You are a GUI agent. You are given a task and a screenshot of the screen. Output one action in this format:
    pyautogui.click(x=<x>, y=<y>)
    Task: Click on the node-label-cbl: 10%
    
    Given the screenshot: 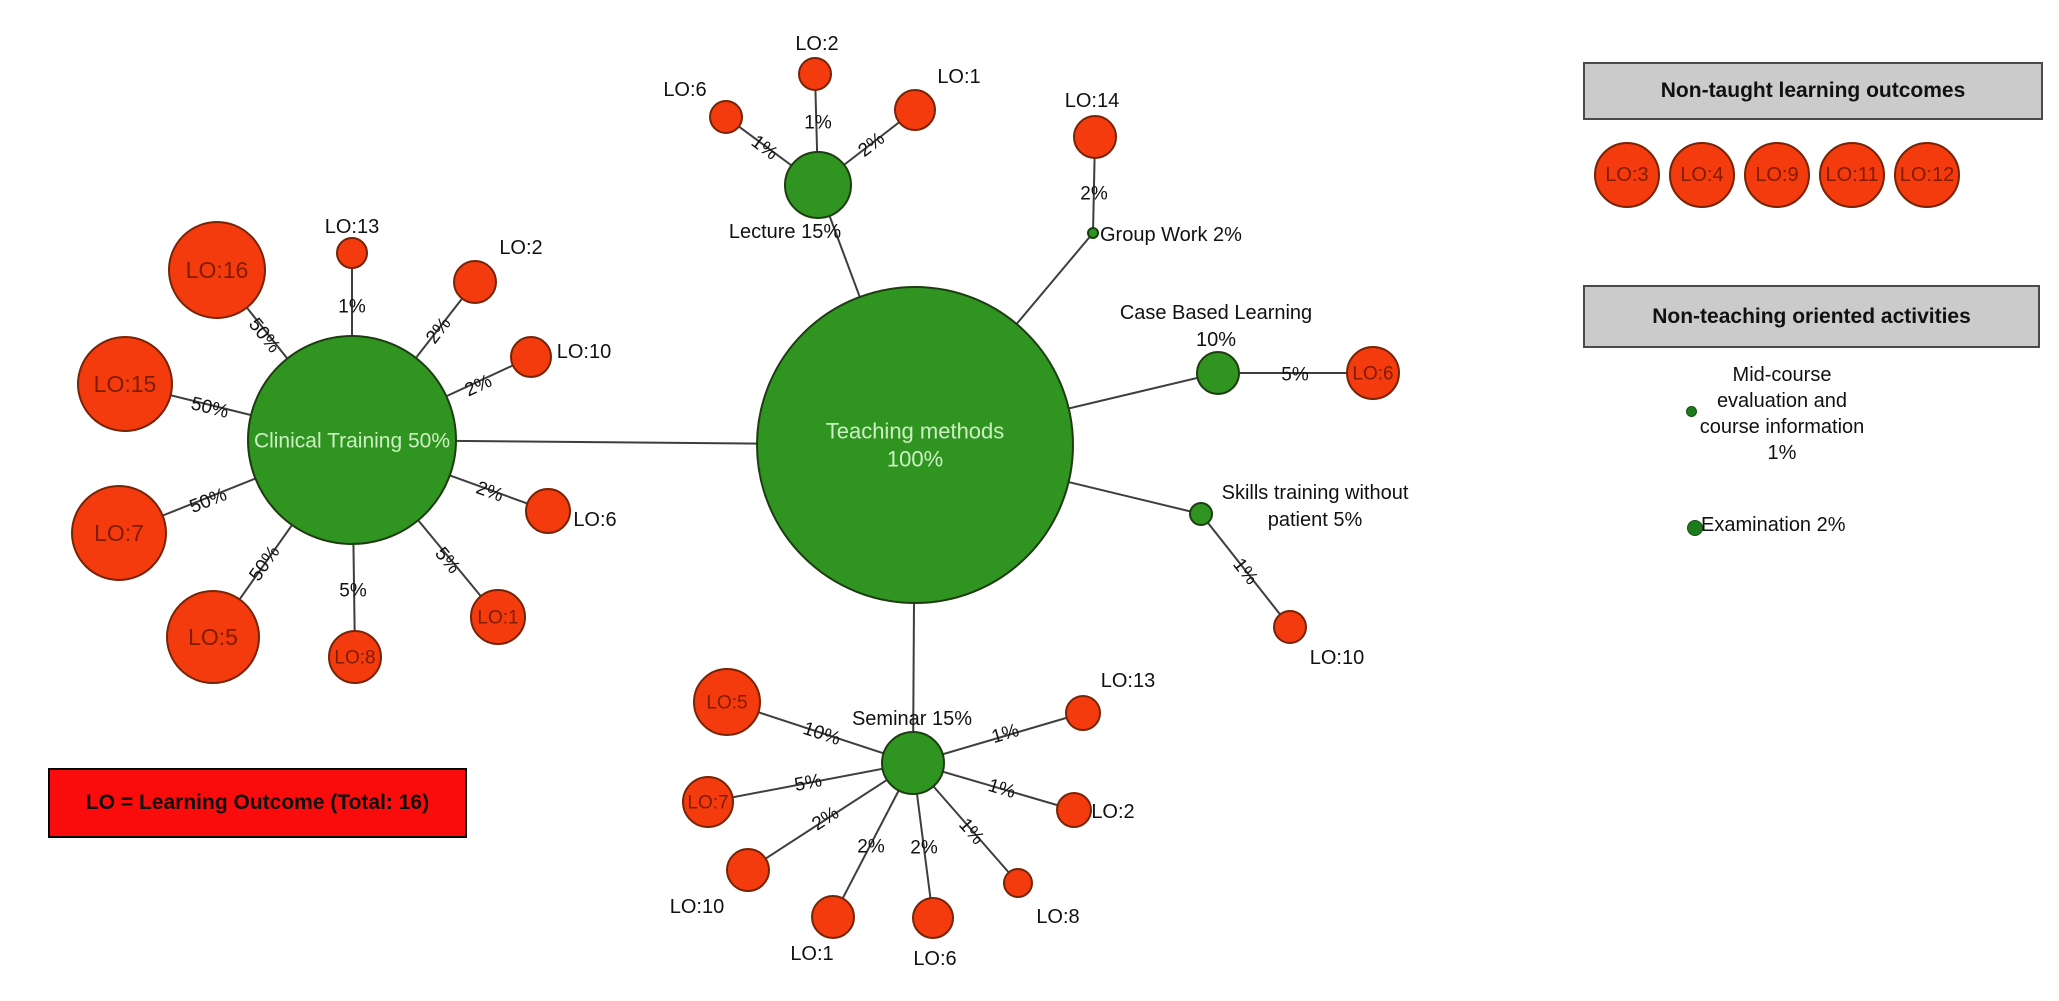 What is the action you would take?
    pyautogui.click(x=1216, y=340)
    